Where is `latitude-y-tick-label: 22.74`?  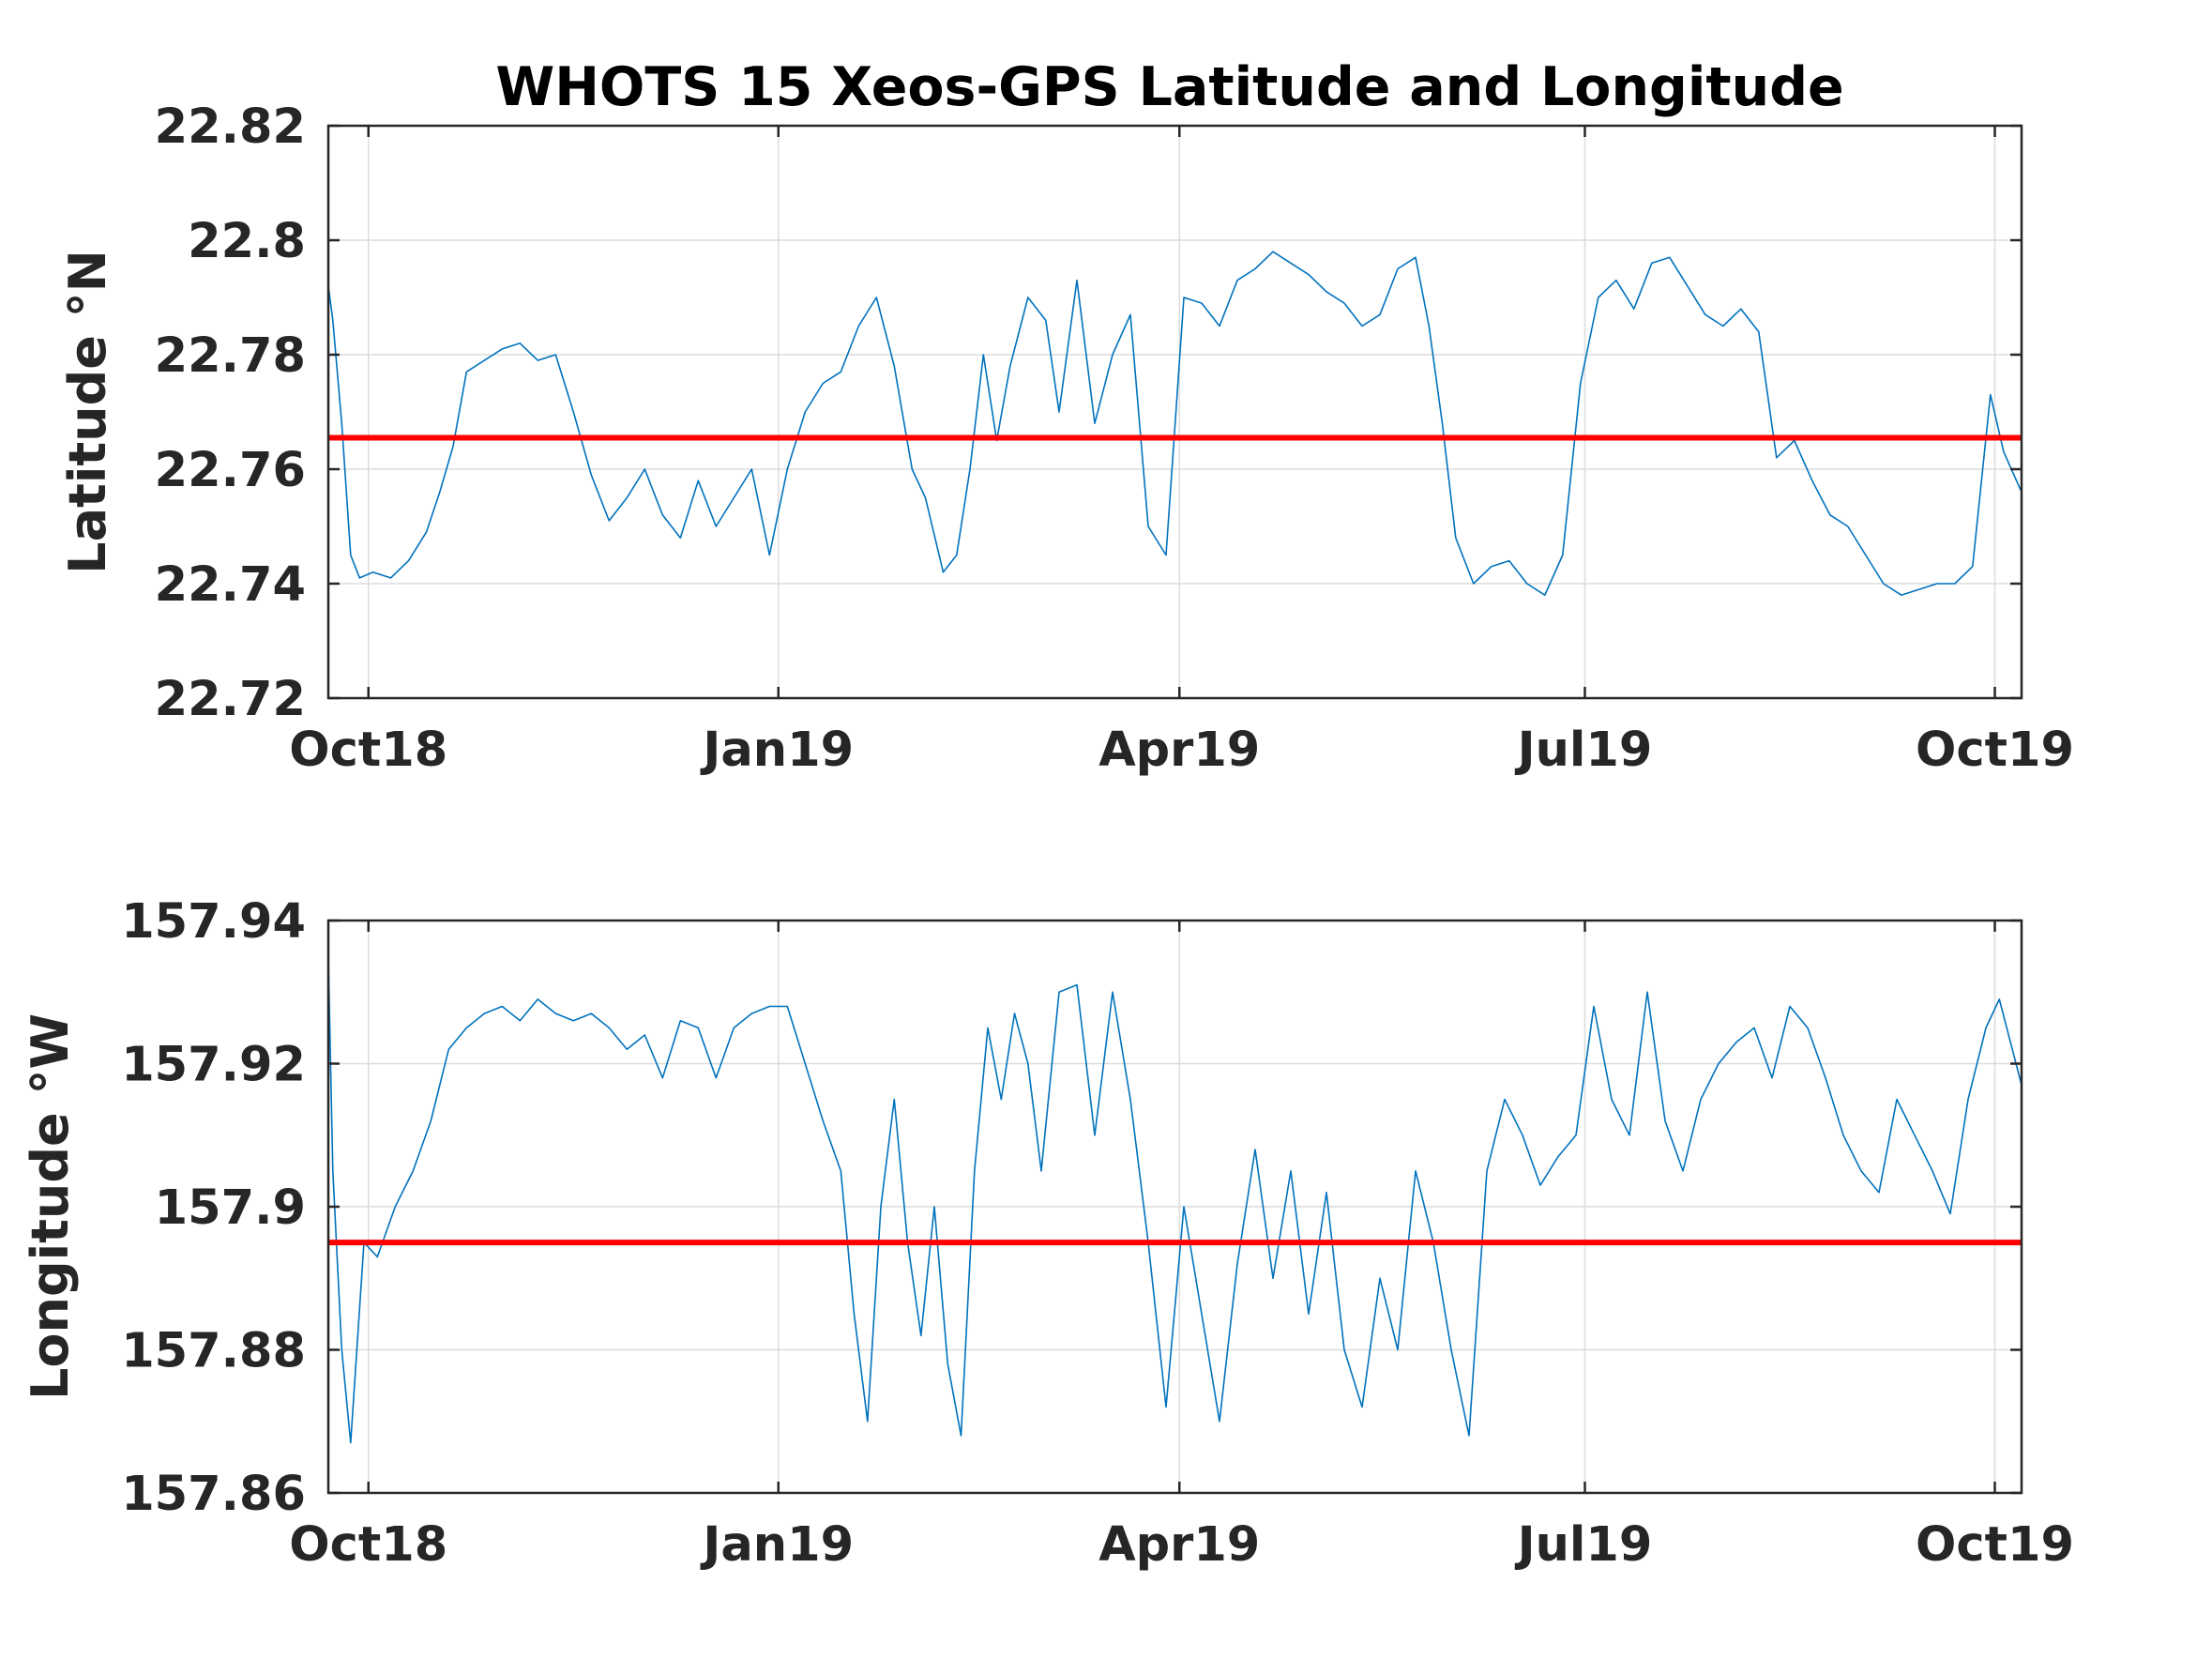 latitude-y-tick-label: 22.74 is located at coordinates (230, 585).